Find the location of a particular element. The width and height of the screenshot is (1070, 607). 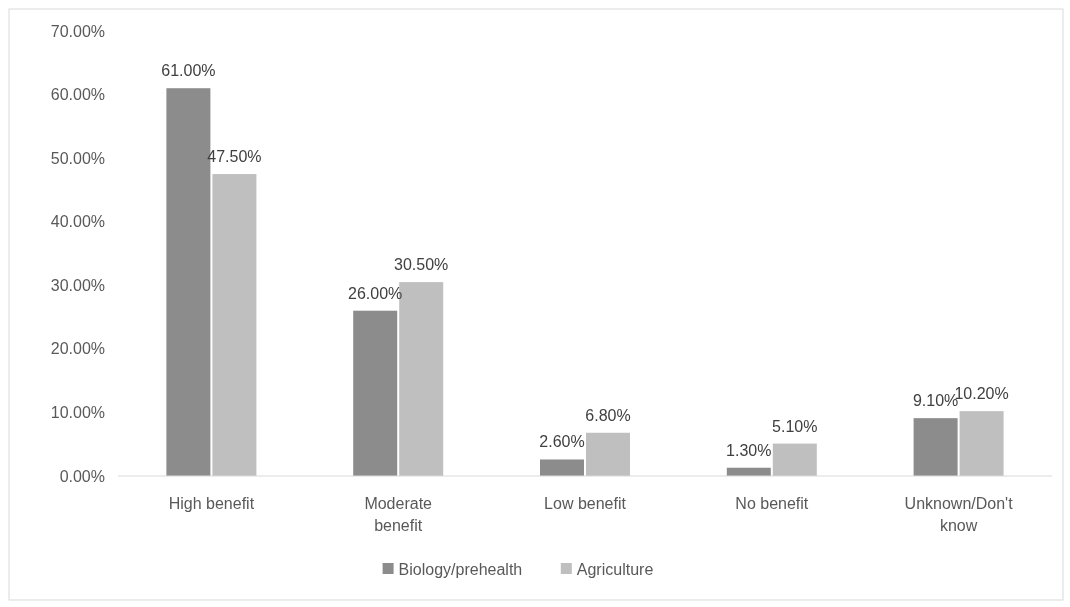

data-label: 26.00% is located at coordinates (375, 293).